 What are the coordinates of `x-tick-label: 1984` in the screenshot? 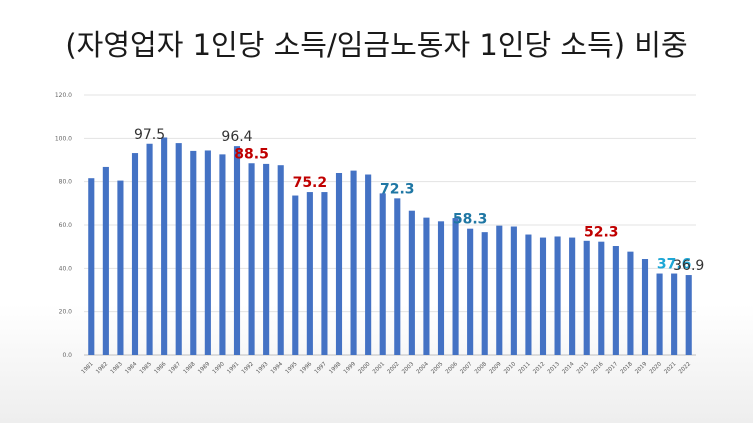 It's located at (131, 368).